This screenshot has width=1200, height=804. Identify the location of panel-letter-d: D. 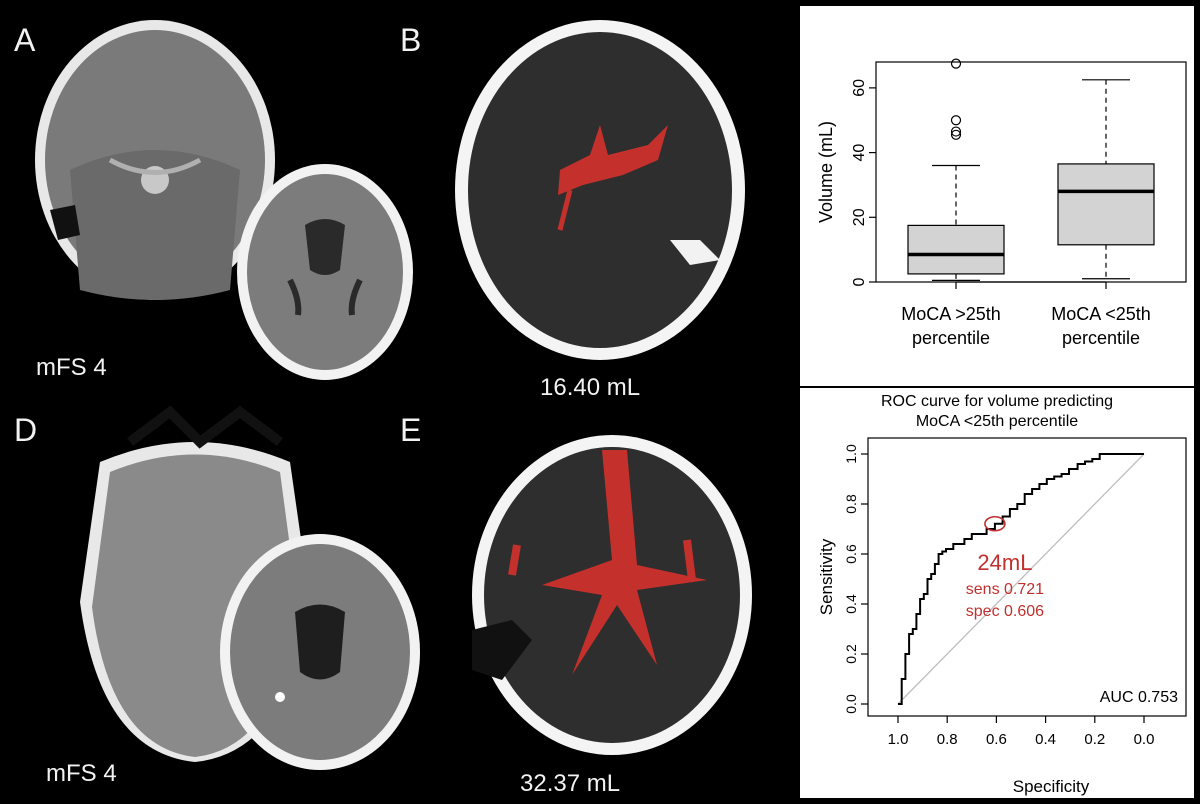
(26, 430).